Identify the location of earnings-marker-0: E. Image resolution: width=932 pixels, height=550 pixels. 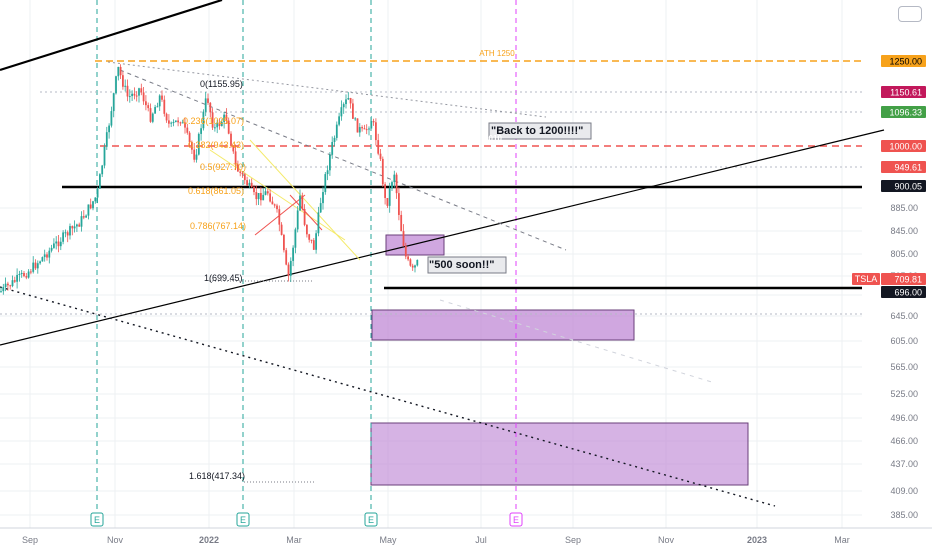
(97, 520).